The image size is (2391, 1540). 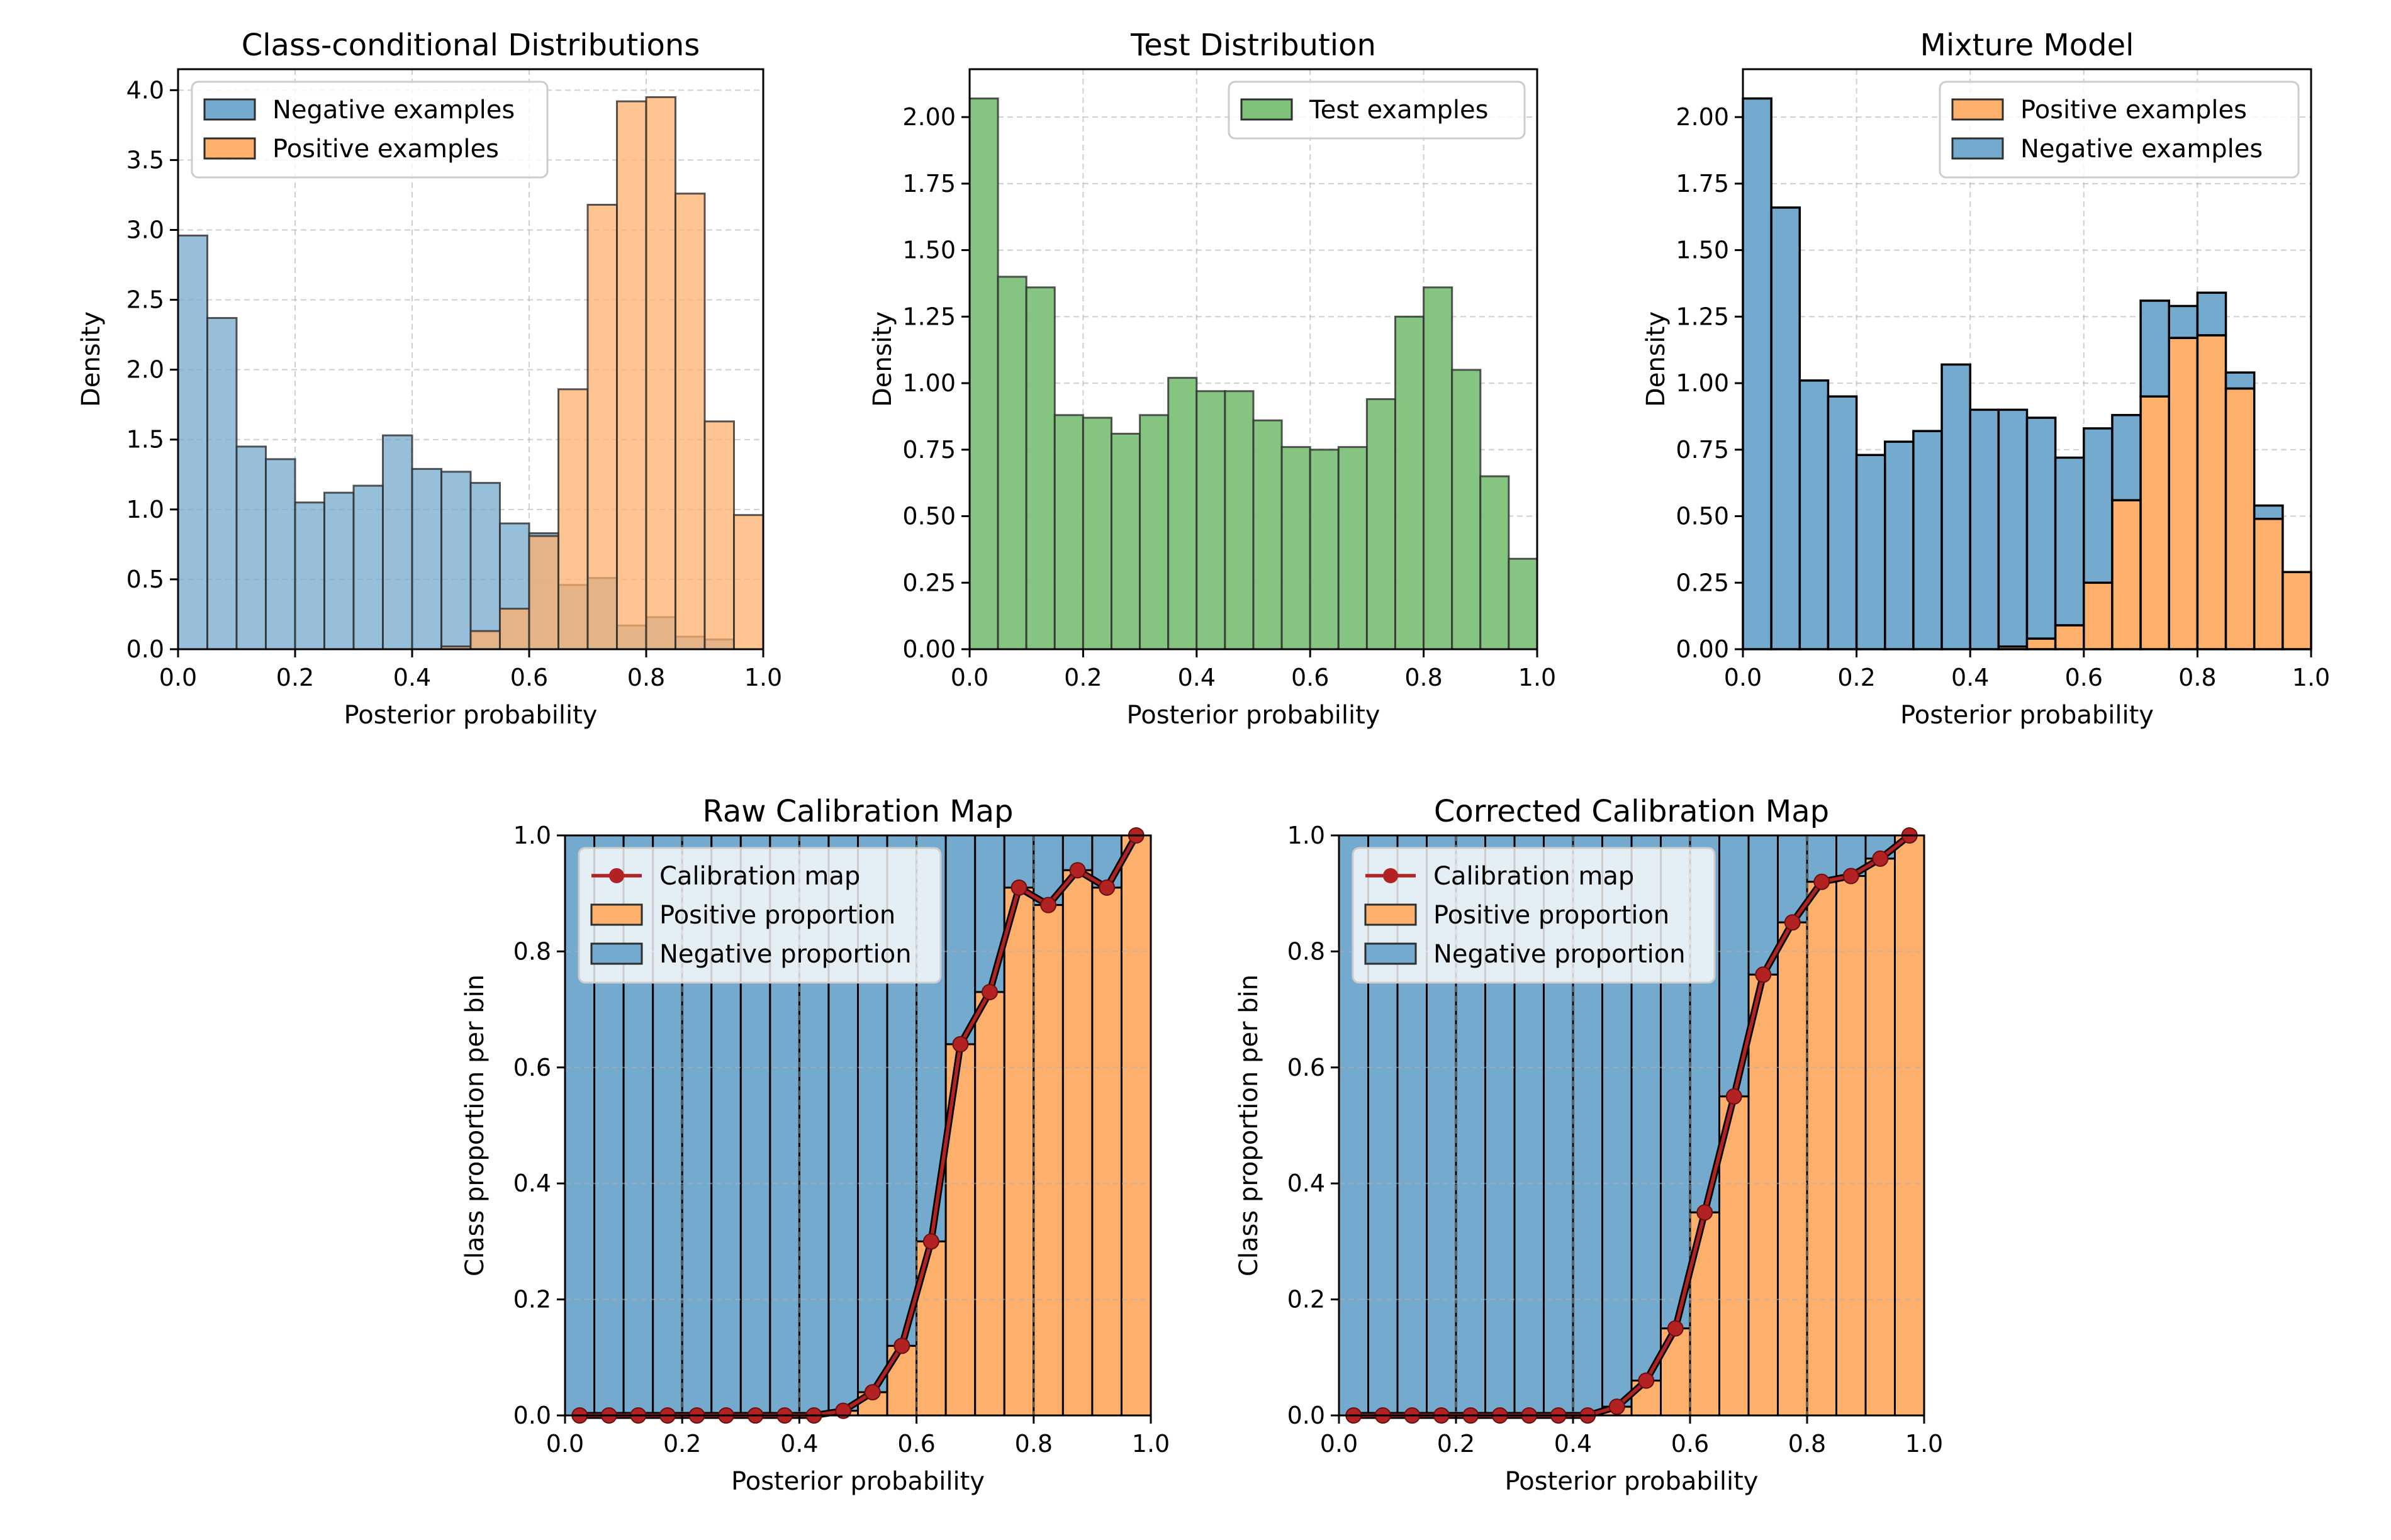 I want to click on legend-marker-icon, so click(x=616, y=875).